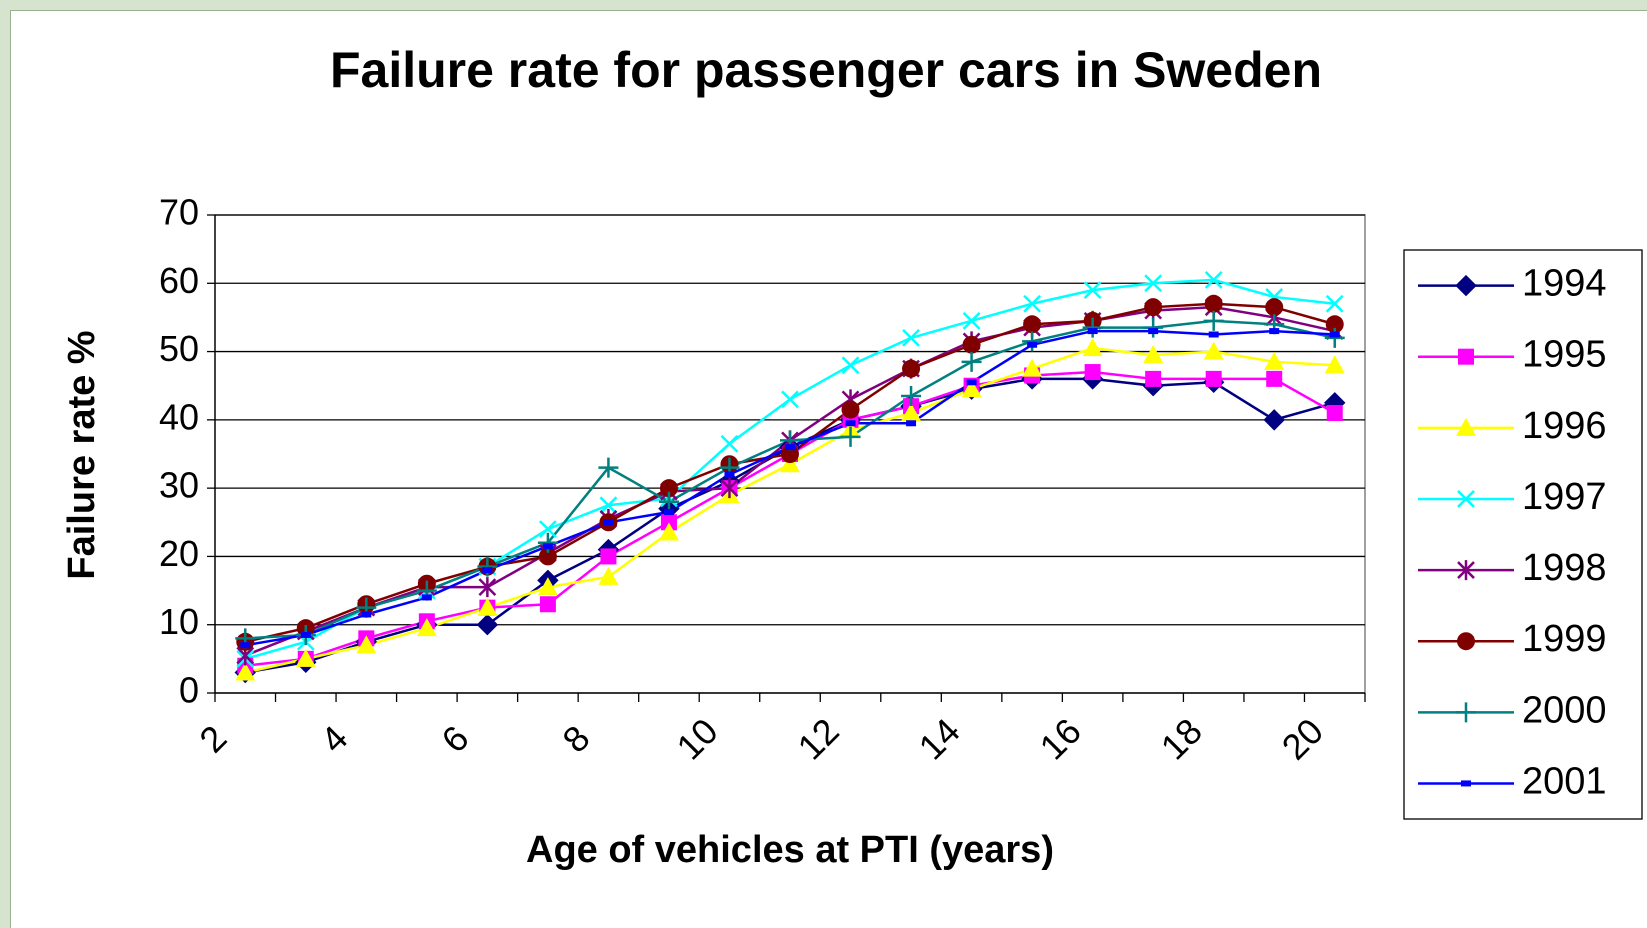 Image resolution: width=1647 pixels, height=928 pixels. I want to click on x-tick-label: 20, so click(1302, 738).